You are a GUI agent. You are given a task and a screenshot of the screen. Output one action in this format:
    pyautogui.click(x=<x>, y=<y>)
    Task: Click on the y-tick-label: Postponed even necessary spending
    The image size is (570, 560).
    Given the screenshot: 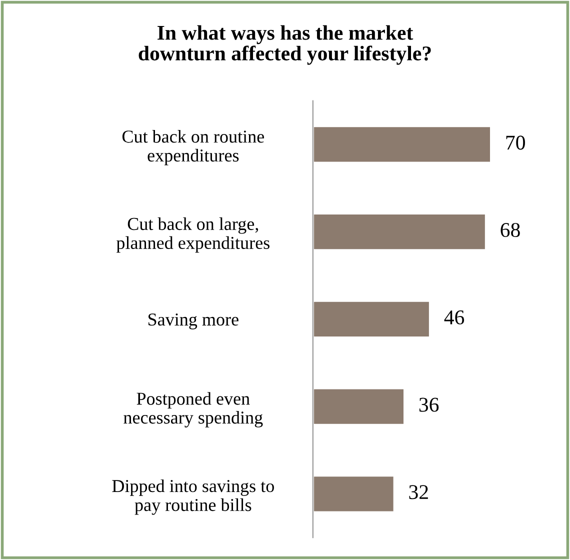 What is the action you would take?
    pyautogui.click(x=193, y=410)
    